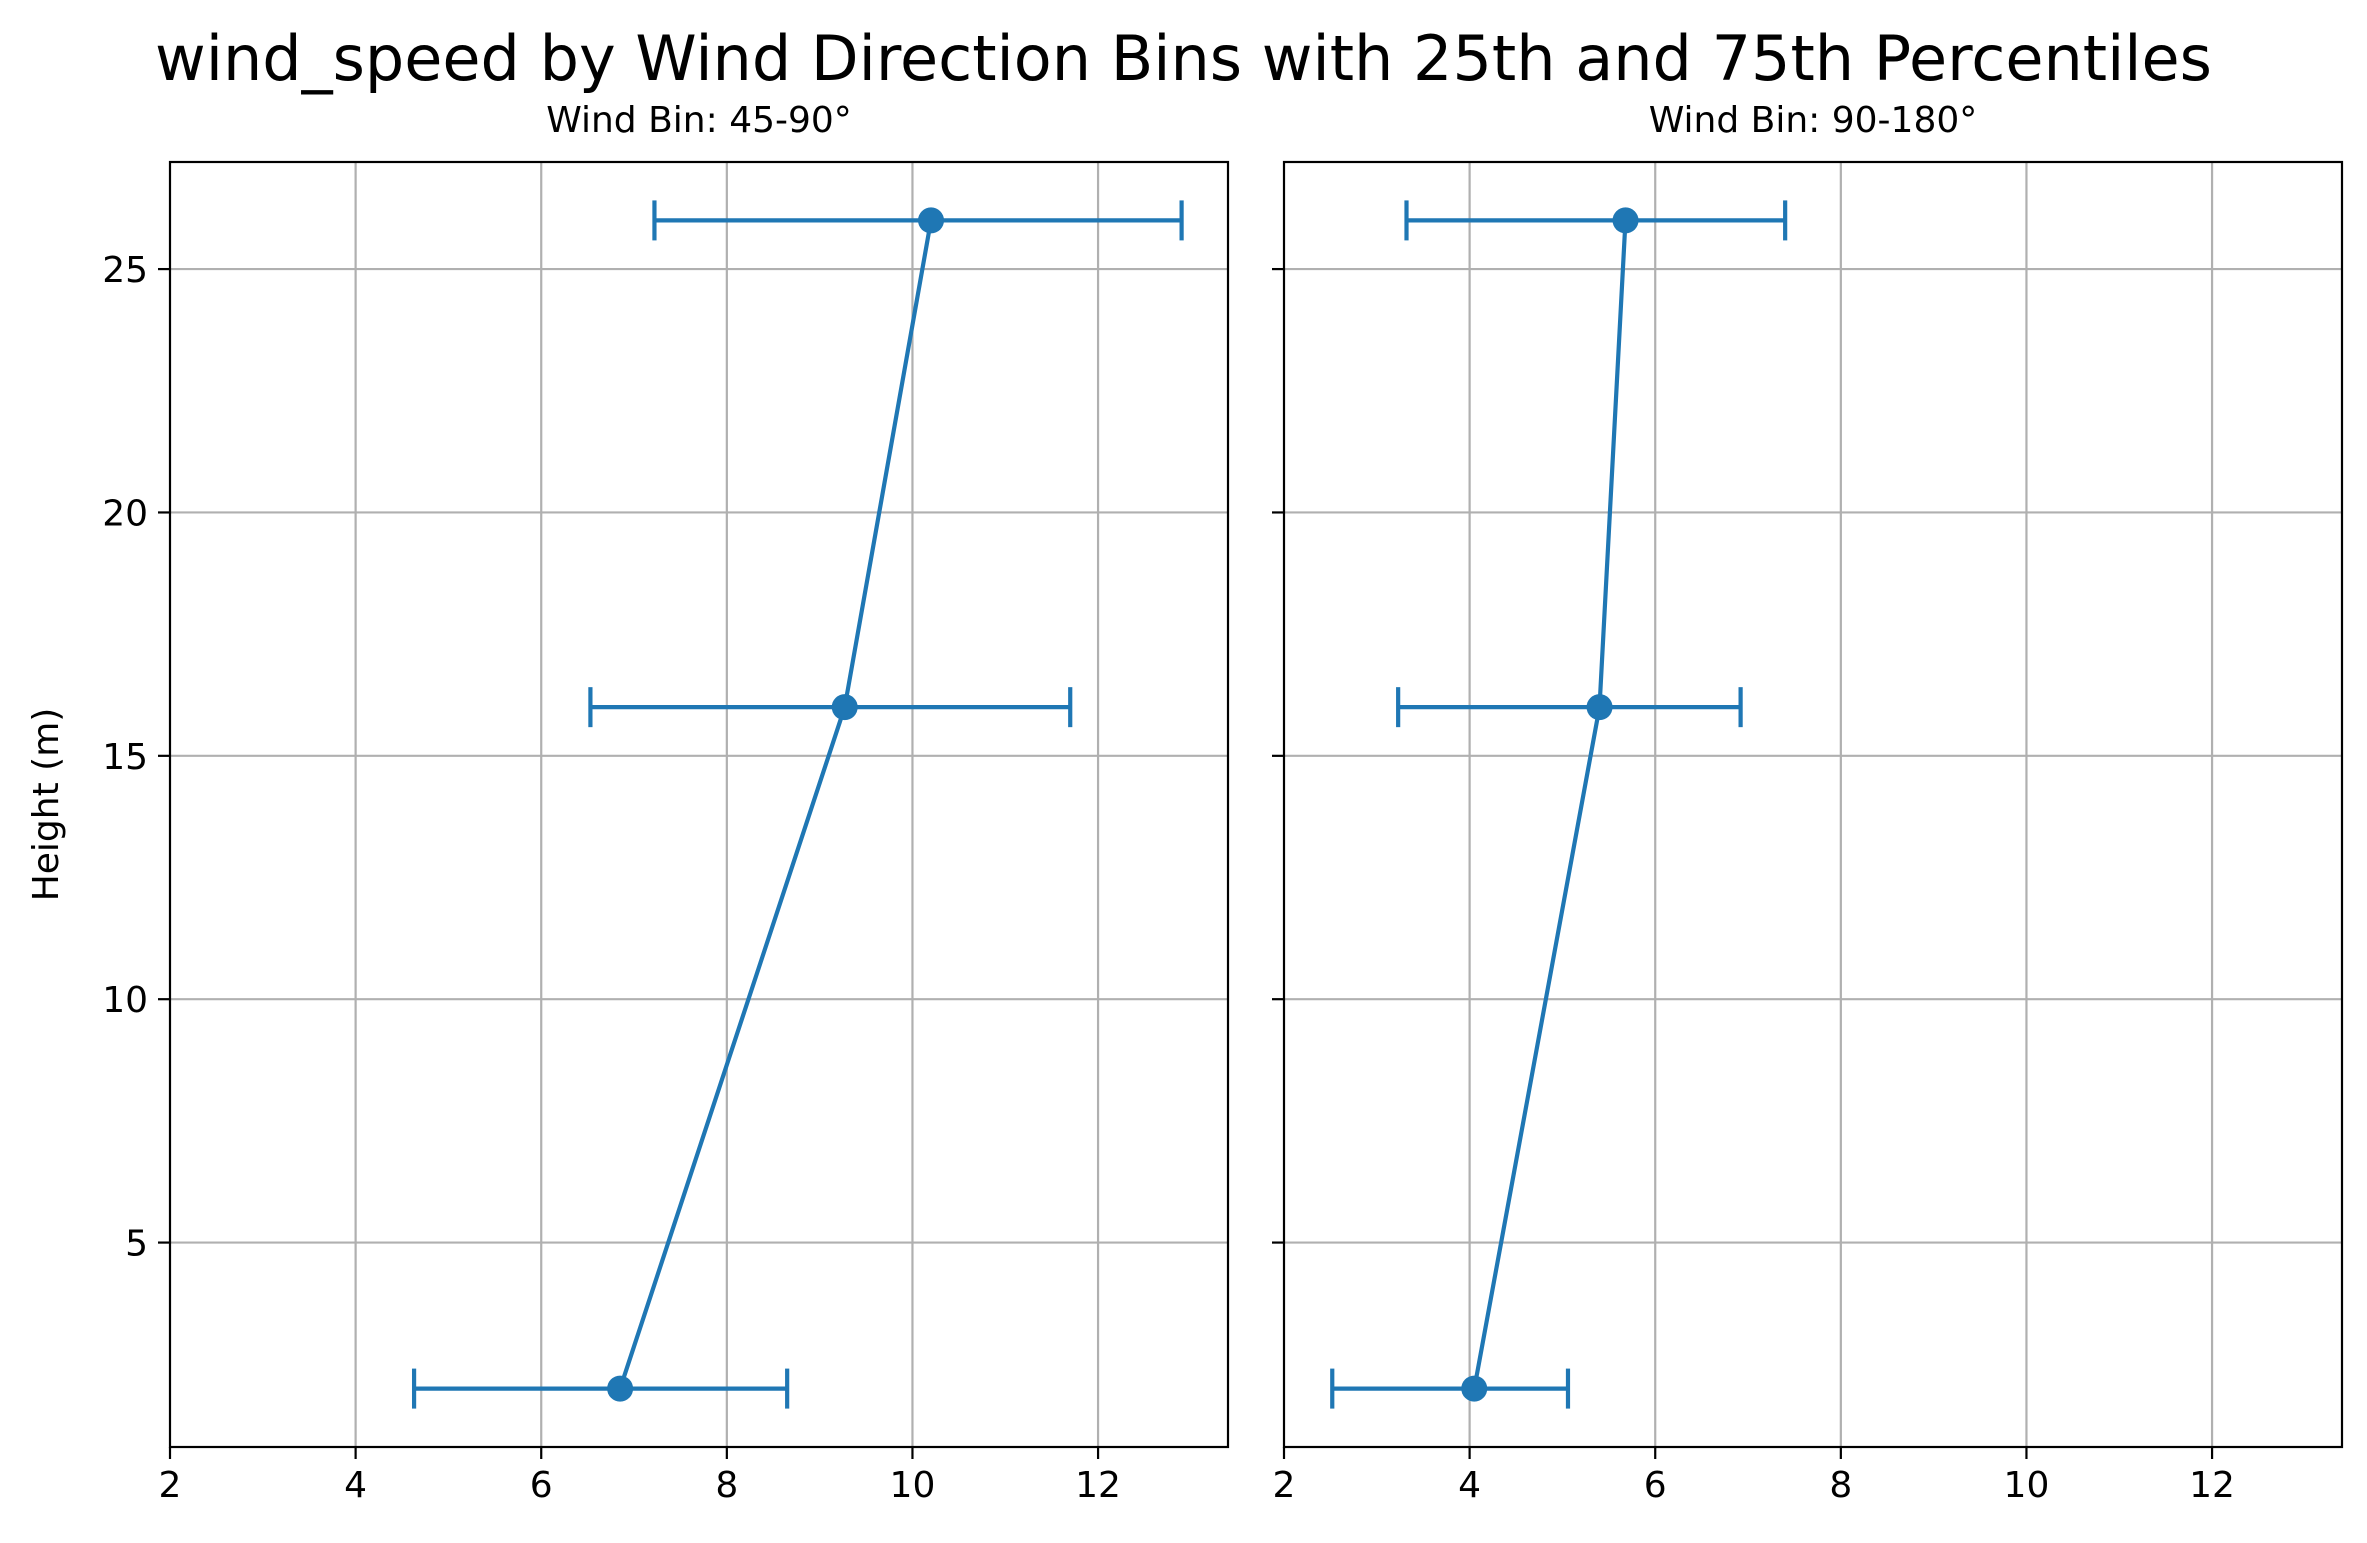  Describe the element at coordinates (125, 513) in the screenshot. I see `y-tick-label: 20` at that location.